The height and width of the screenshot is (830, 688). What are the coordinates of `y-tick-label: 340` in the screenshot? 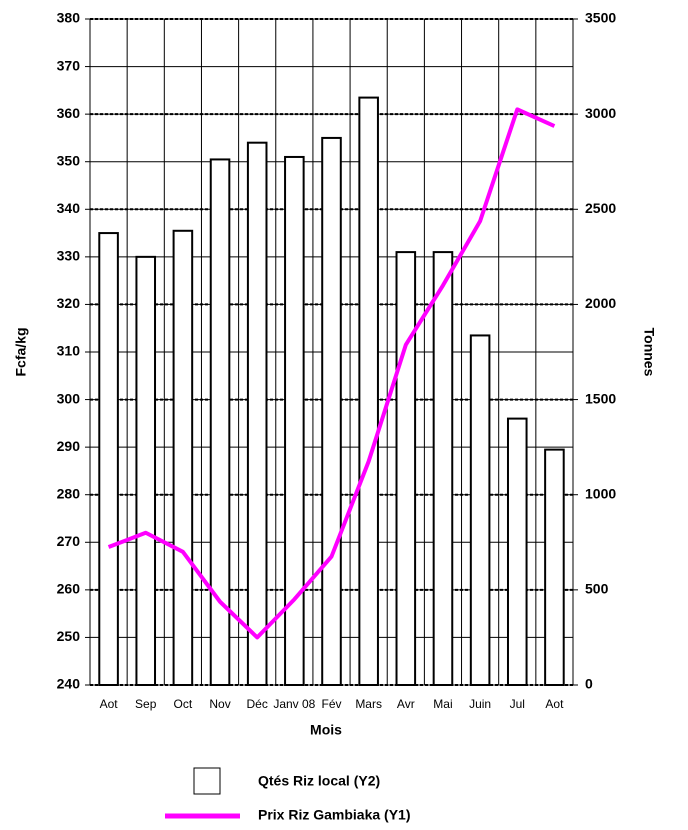 It's located at (69, 208).